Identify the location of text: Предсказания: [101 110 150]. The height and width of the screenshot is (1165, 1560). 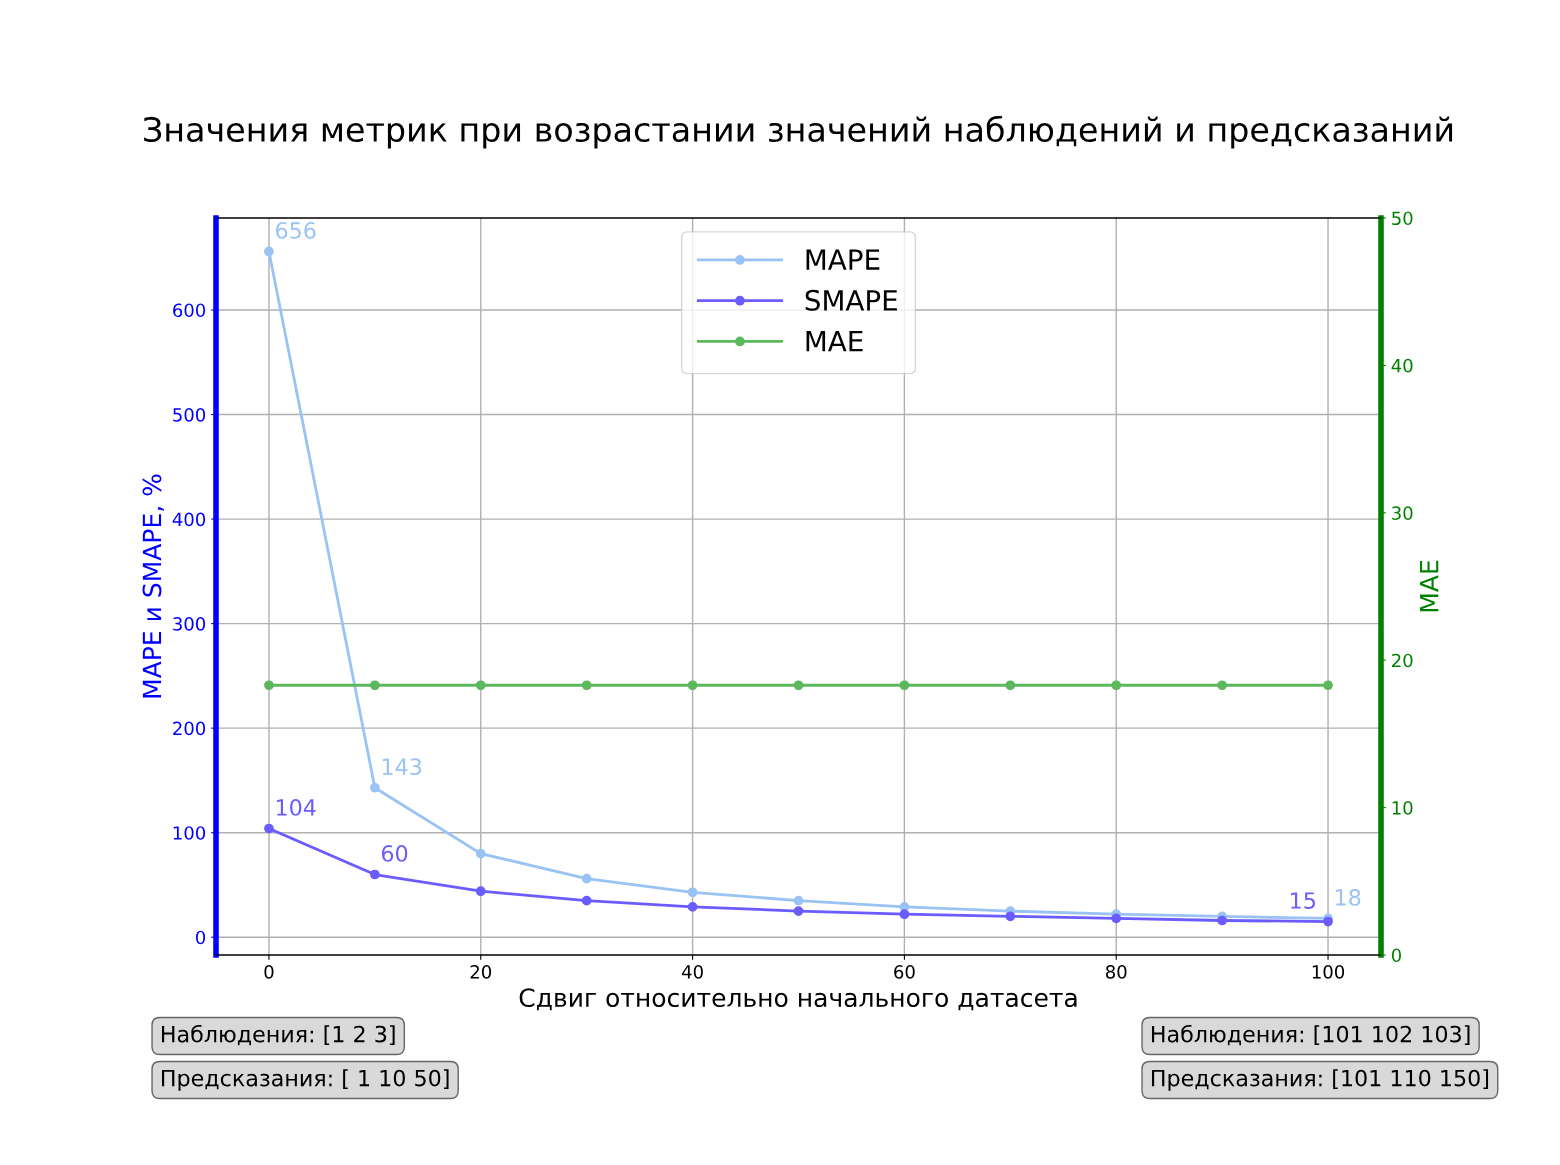
(1320, 1080).